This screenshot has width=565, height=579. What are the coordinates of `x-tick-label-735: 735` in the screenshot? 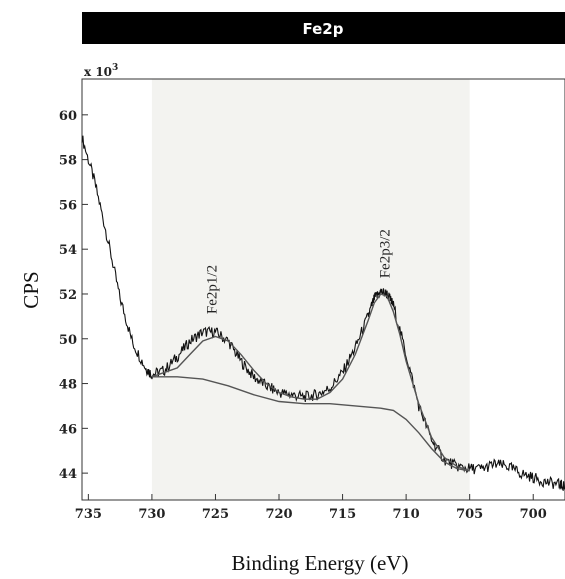 It's located at (88, 514).